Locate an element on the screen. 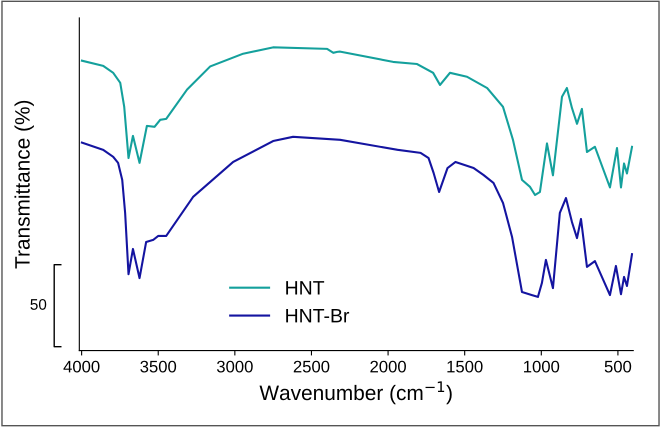 This screenshot has width=661, height=427. legend-label: HNT-Br is located at coordinates (318, 315).